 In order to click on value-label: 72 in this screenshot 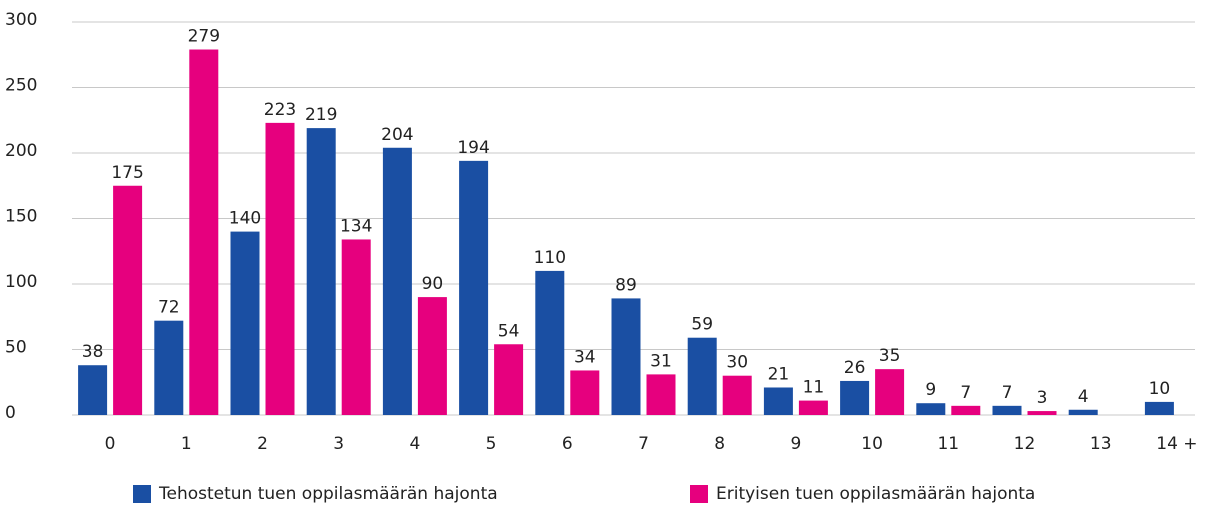, I will do `click(169, 308)`.